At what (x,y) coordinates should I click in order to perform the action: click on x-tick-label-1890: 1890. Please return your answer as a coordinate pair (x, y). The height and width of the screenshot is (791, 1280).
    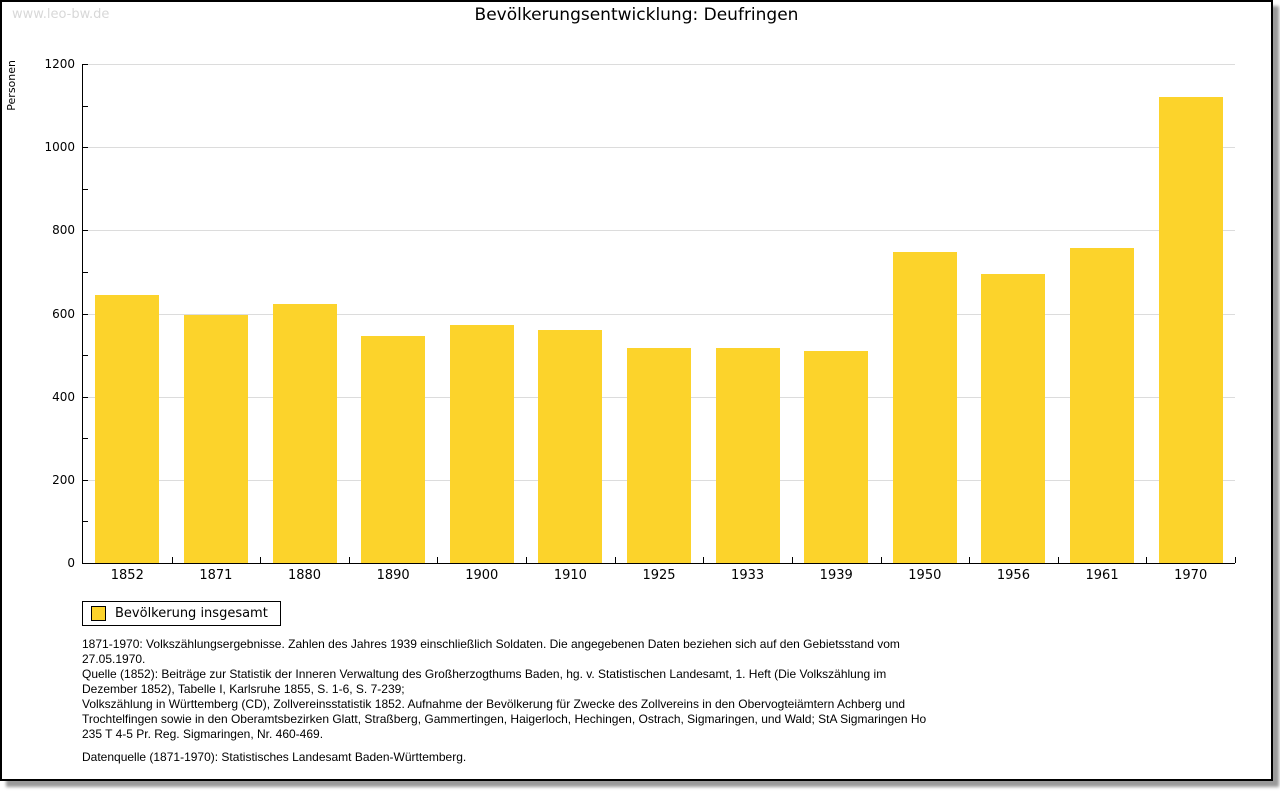
    Looking at the image, I should click on (393, 575).